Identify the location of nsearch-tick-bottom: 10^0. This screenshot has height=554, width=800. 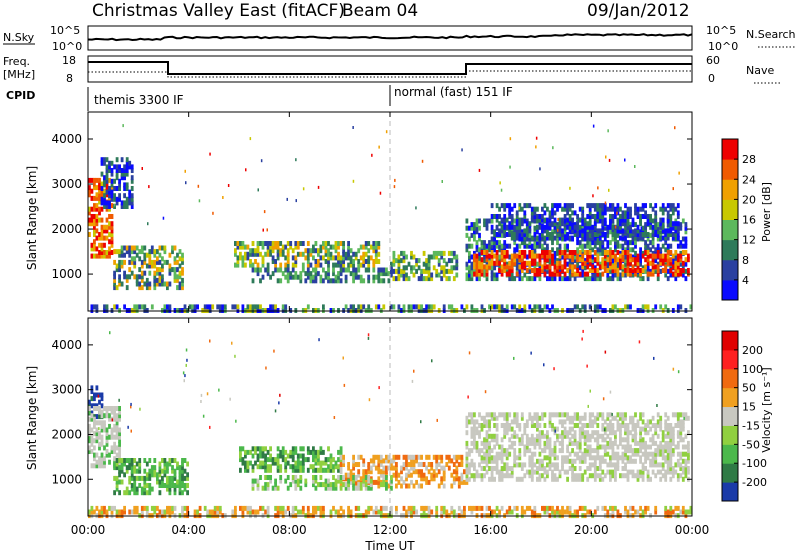
(723, 46).